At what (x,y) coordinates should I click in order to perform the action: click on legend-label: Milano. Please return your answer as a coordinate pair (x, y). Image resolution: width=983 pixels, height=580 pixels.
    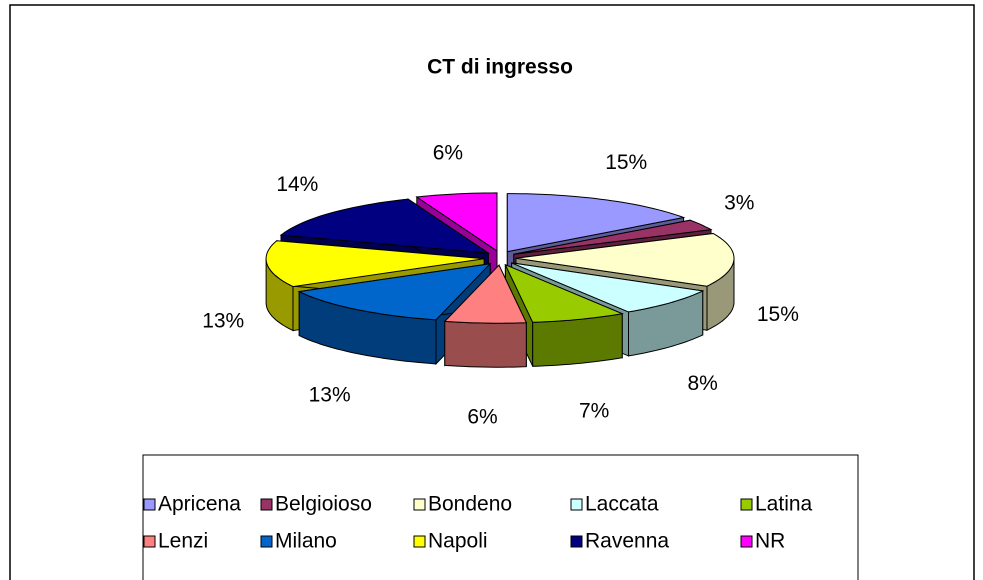
    Looking at the image, I should click on (306, 541).